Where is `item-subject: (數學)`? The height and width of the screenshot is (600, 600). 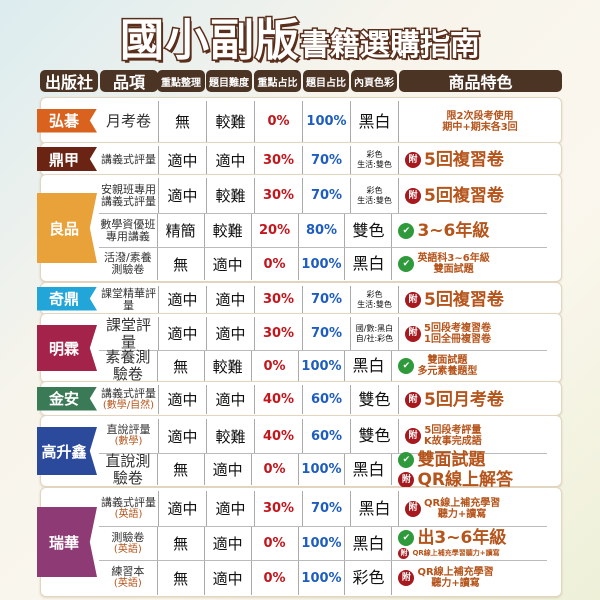
item-subject: (數學) is located at coordinates (128, 441).